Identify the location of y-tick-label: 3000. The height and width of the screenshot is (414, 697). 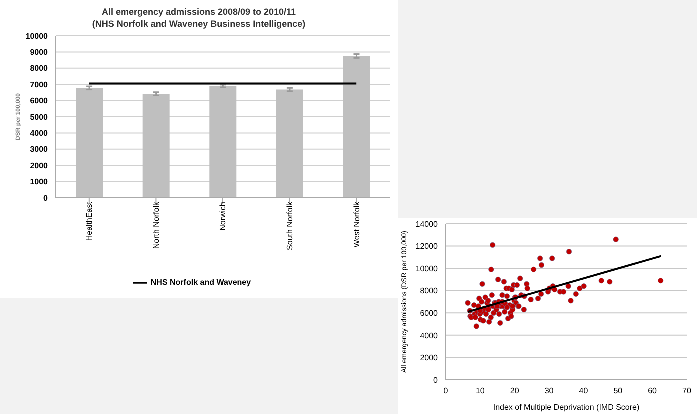
(39, 149).